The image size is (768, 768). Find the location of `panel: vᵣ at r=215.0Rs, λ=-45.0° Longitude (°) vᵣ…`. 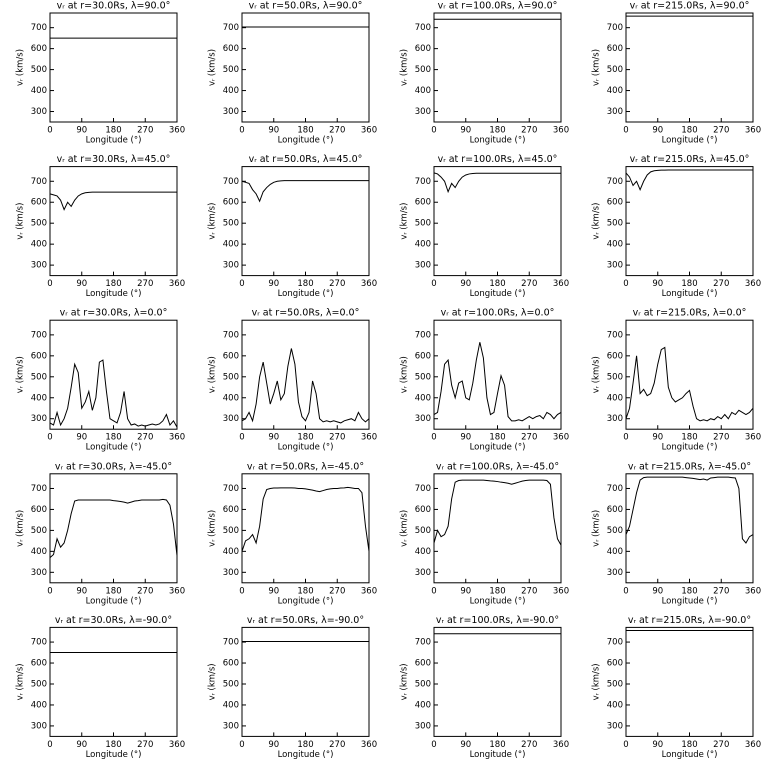

panel: vᵣ at r=215.0Rs, λ=-45.0° Longitude (°) vᵣ… is located at coordinates (677, 533).